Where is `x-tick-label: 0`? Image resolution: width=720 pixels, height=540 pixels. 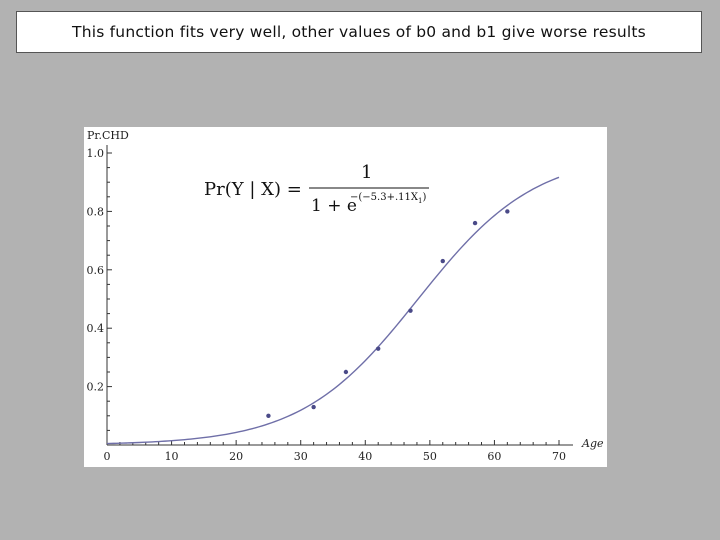
x-tick-label: 0 is located at coordinates (107, 456).